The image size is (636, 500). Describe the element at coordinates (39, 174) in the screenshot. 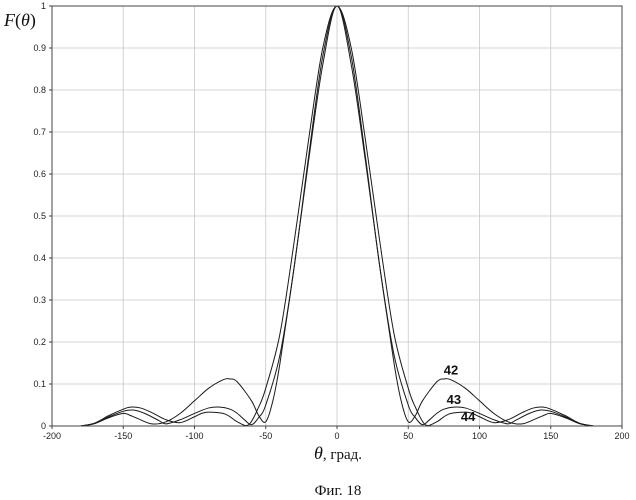

I see `y-tick-label: 0.6` at that location.